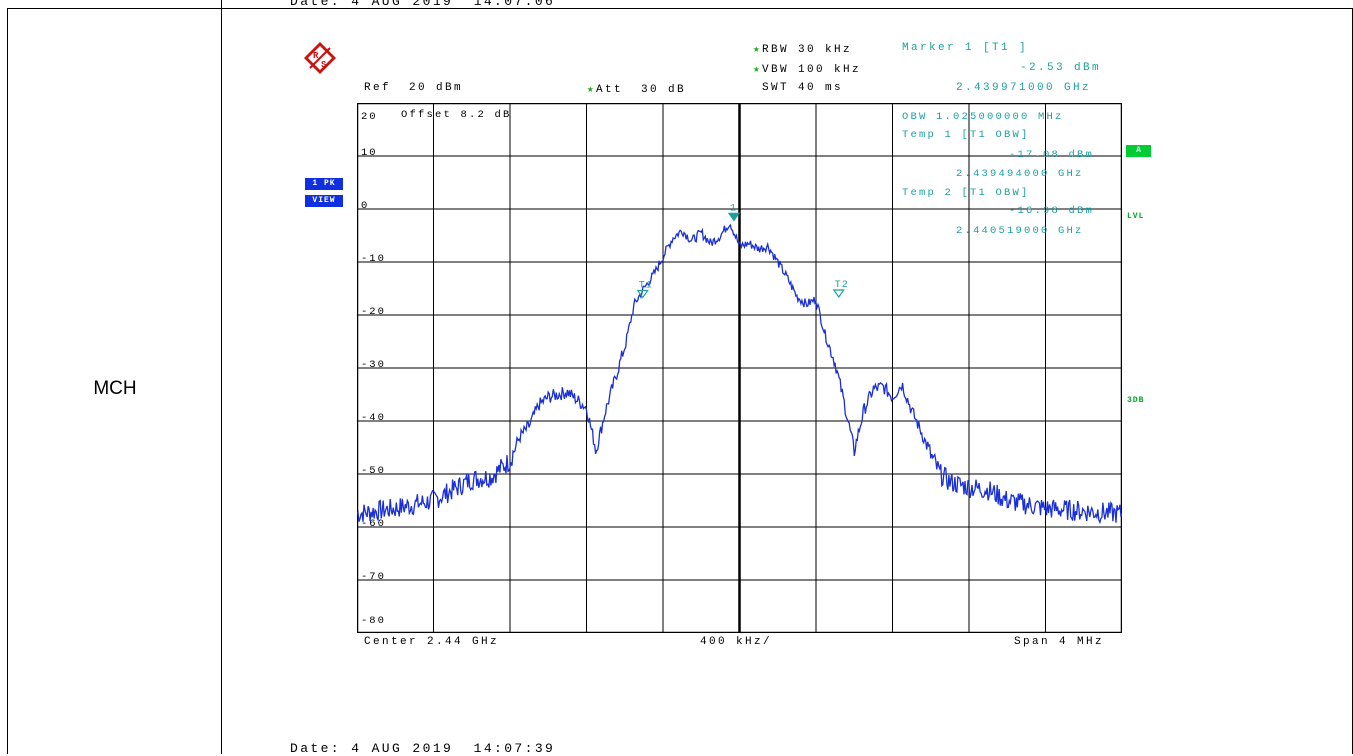 The image size is (1353, 756). What do you see at coordinates (1020, 174) in the screenshot?
I see `temp1-frequency: 2.439494000 GHz` at bounding box center [1020, 174].